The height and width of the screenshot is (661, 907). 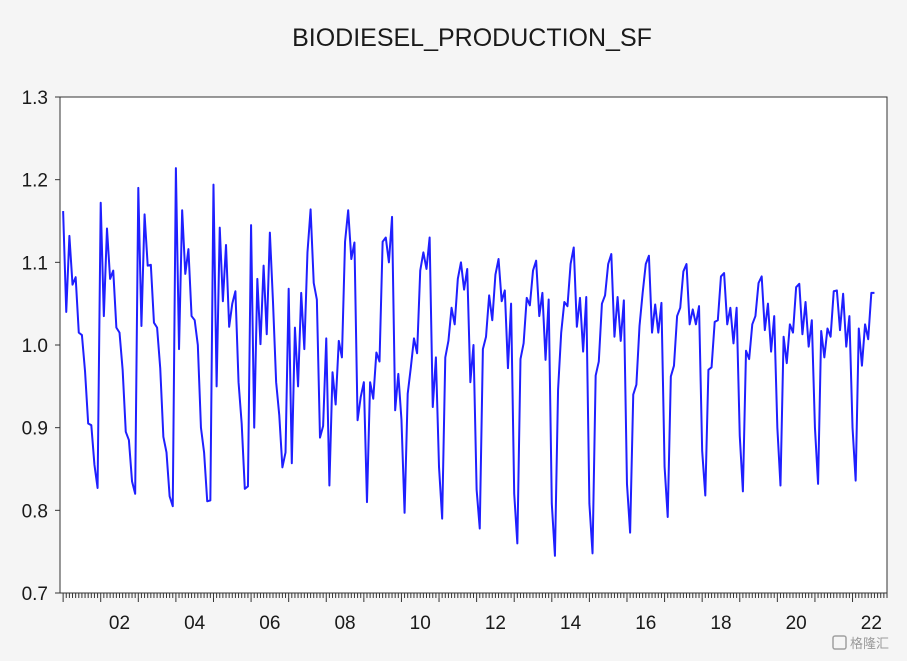 I want to click on y-tick-label: 0.7, so click(x=35, y=594).